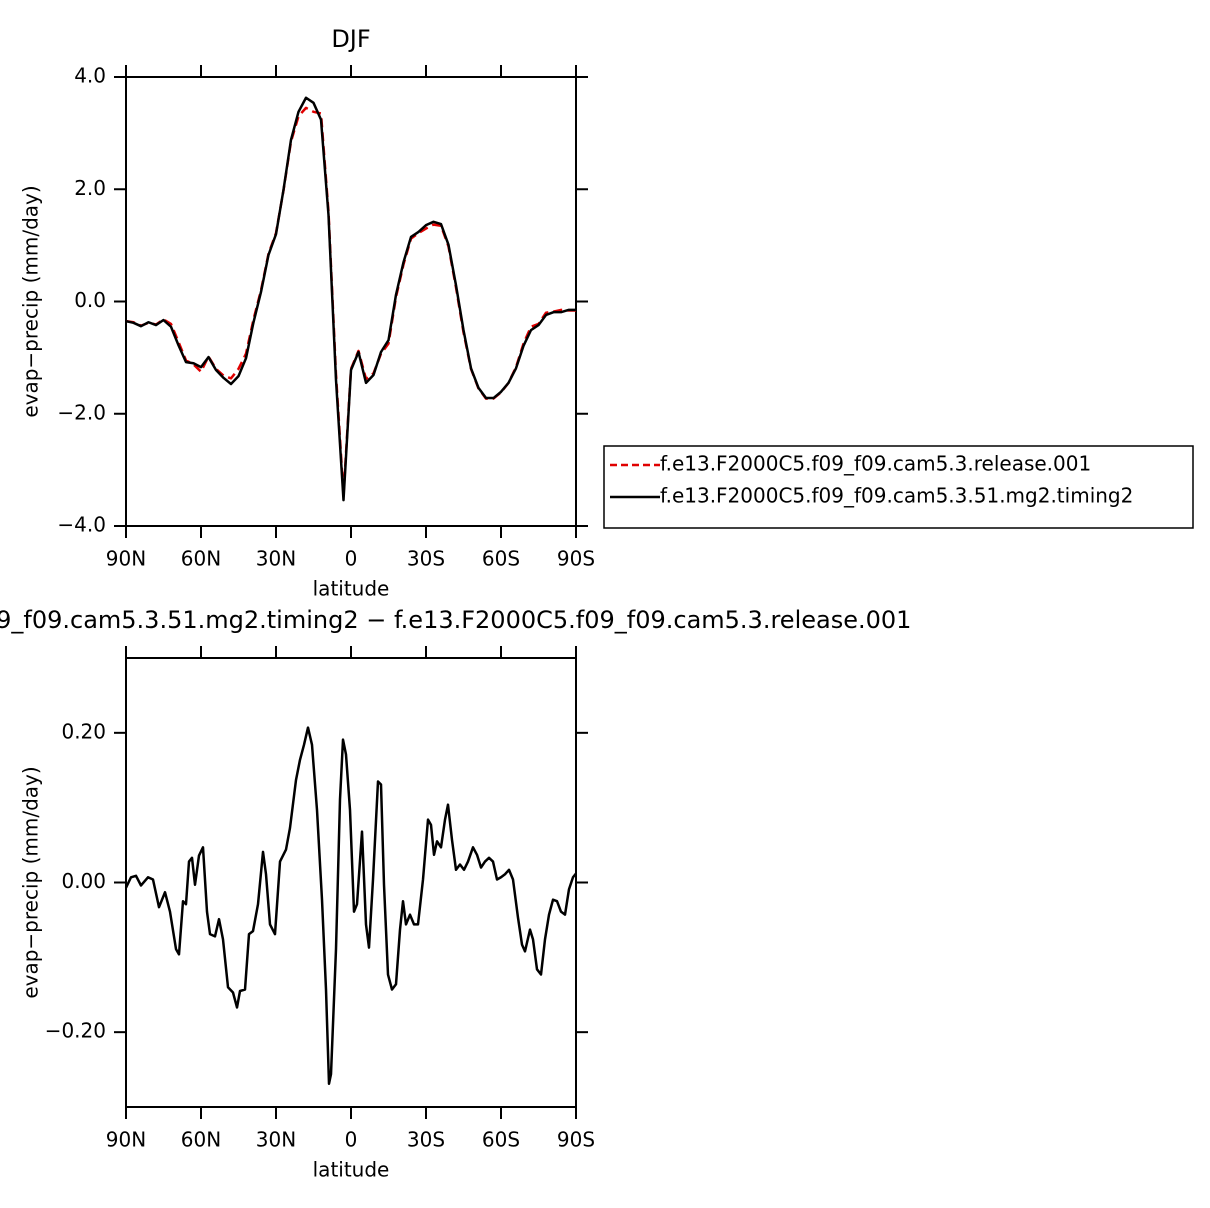 The width and height of the screenshot is (1210, 1208). What do you see at coordinates (75, 1031) in the screenshot?
I see `y-tick-label: −0.20` at bounding box center [75, 1031].